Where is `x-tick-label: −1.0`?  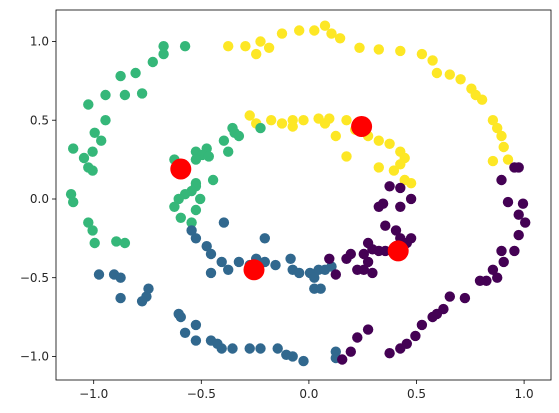
x-tick-label: −1.0 is located at coordinates (93, 394).